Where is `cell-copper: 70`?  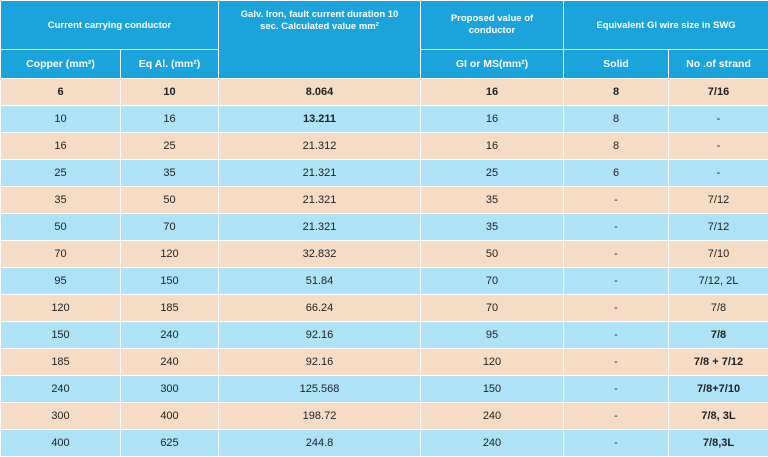
cell-copper: 70 is located at coordinates (61, 254).